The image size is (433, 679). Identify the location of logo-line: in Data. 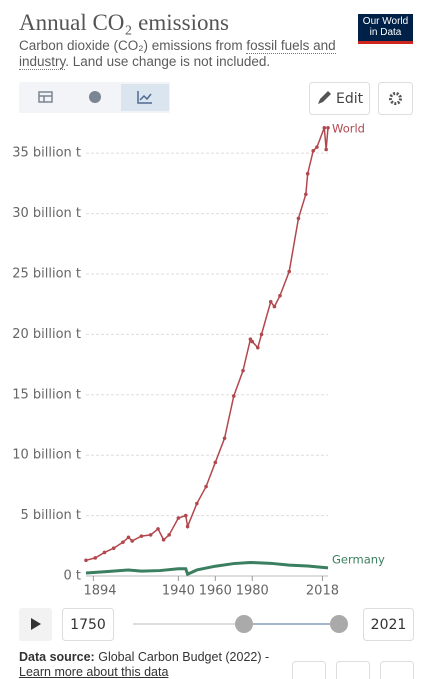
(385, 32).